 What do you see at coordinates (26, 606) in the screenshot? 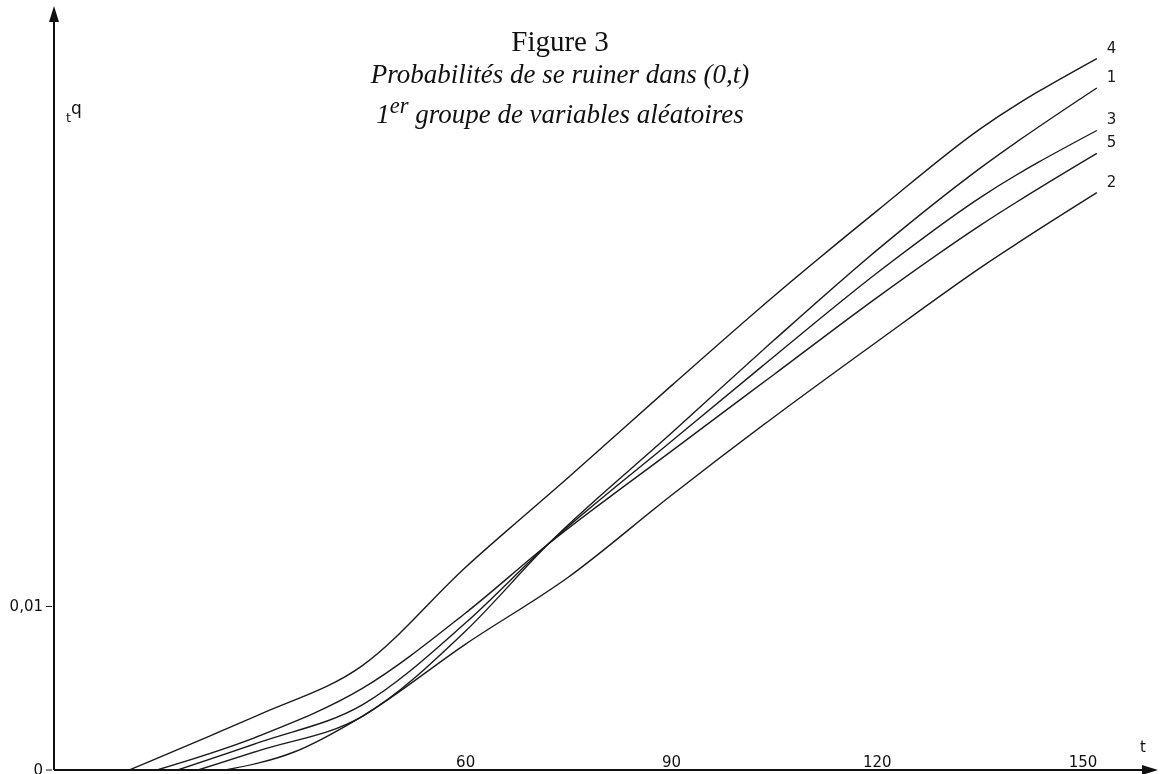
I see `y-tick-label: 0,01` at bounding box center [26, 606].